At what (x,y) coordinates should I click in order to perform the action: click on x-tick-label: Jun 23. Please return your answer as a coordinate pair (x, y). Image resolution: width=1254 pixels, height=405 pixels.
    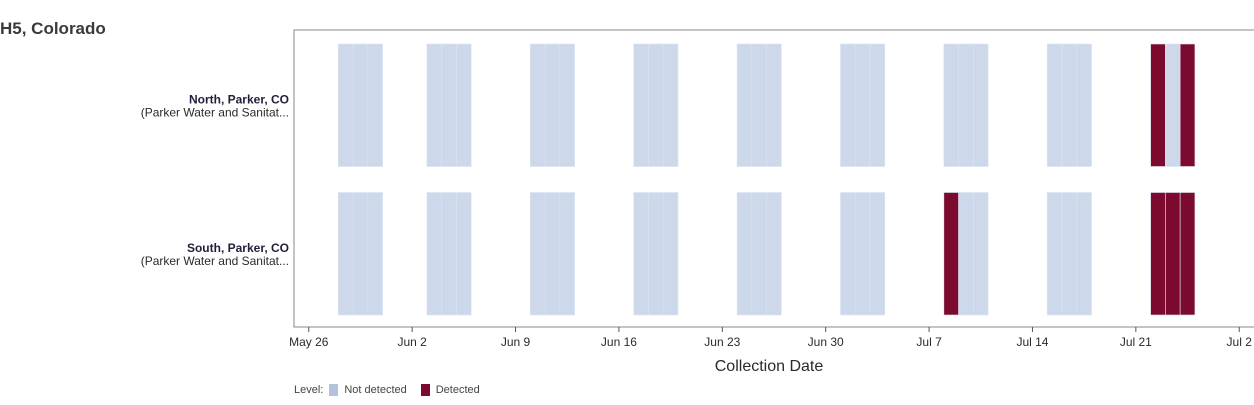
    Looking at the image, I should click on (722, 342).